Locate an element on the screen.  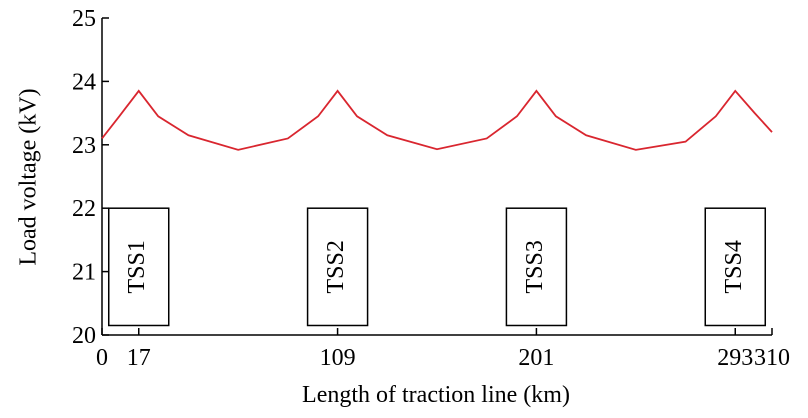
substation-label: TSS3 is located at coordinates (535, 266).